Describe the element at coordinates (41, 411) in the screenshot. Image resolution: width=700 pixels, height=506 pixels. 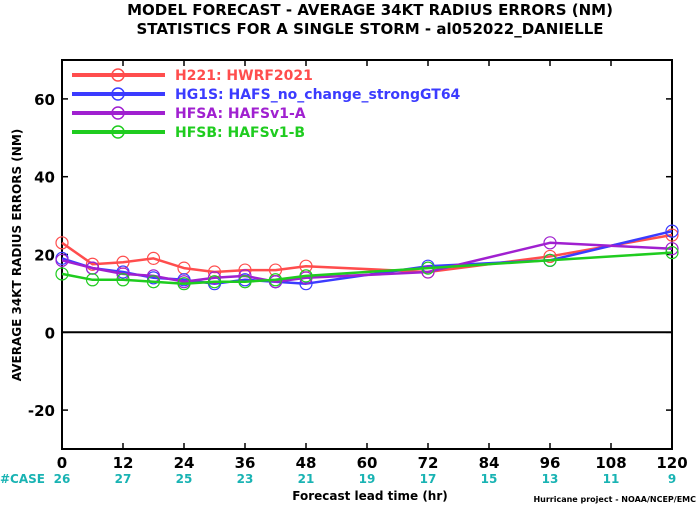
I see `y-tick-label: -20` at that location.